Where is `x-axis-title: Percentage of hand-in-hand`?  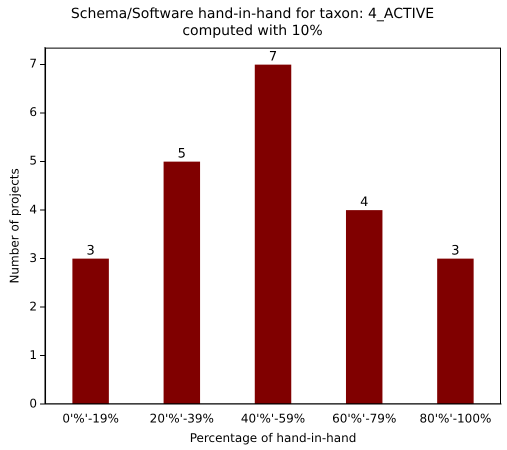
x-axis-title: Percentage of hand-in-hand is located at coordinates (273, 437).